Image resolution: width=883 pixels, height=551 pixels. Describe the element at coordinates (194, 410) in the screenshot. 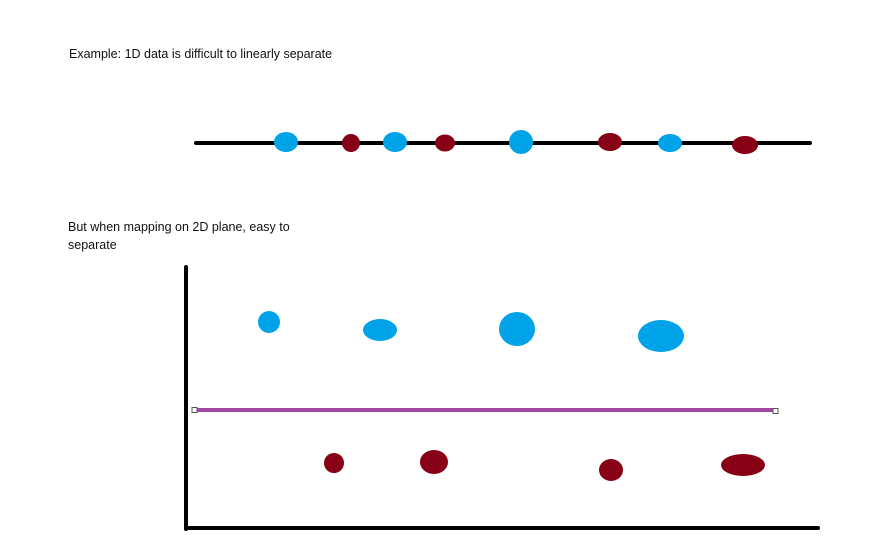

I see `separator-handle-left` at that location.